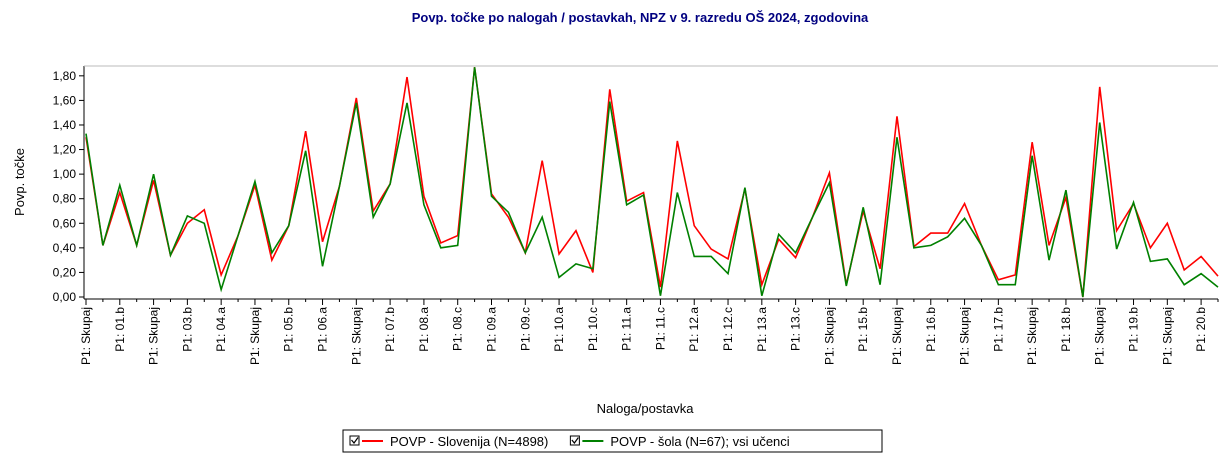 This screenshot has width=1220, height=464. I want to click on y-tick-label: 1,60, so click(65, 100).